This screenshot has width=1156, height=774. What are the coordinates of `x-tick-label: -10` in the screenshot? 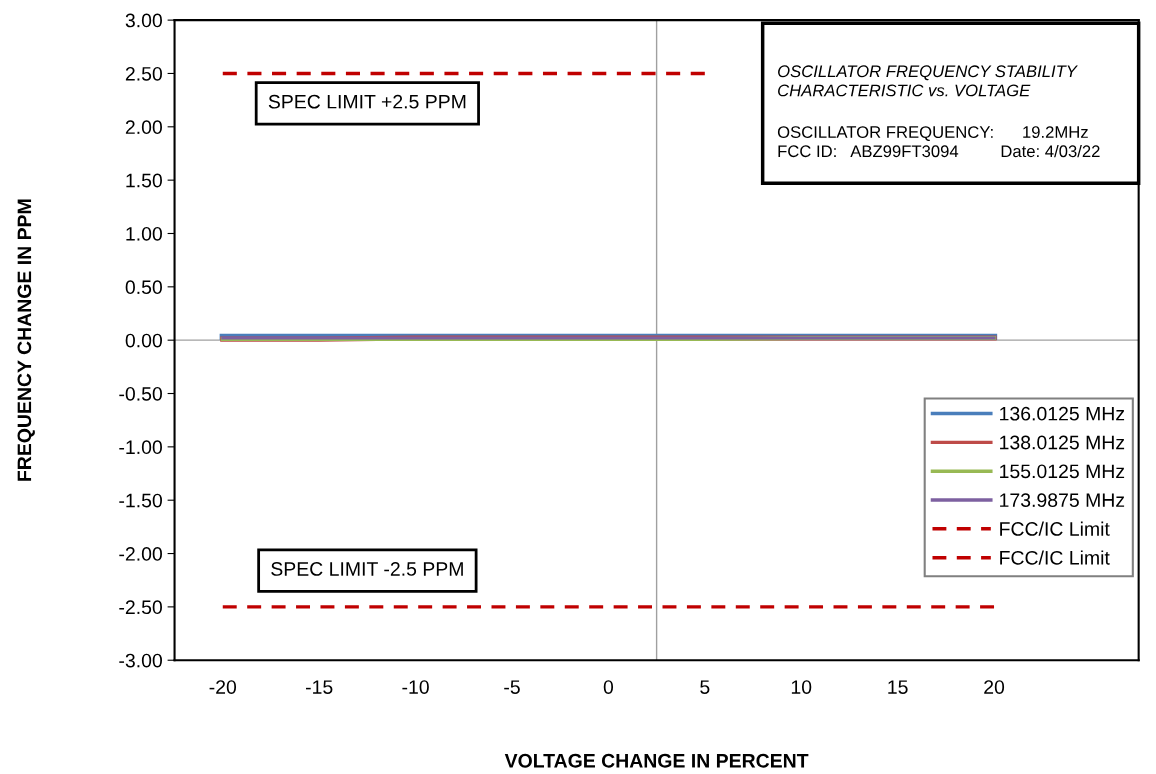 It's located at (415, 687).